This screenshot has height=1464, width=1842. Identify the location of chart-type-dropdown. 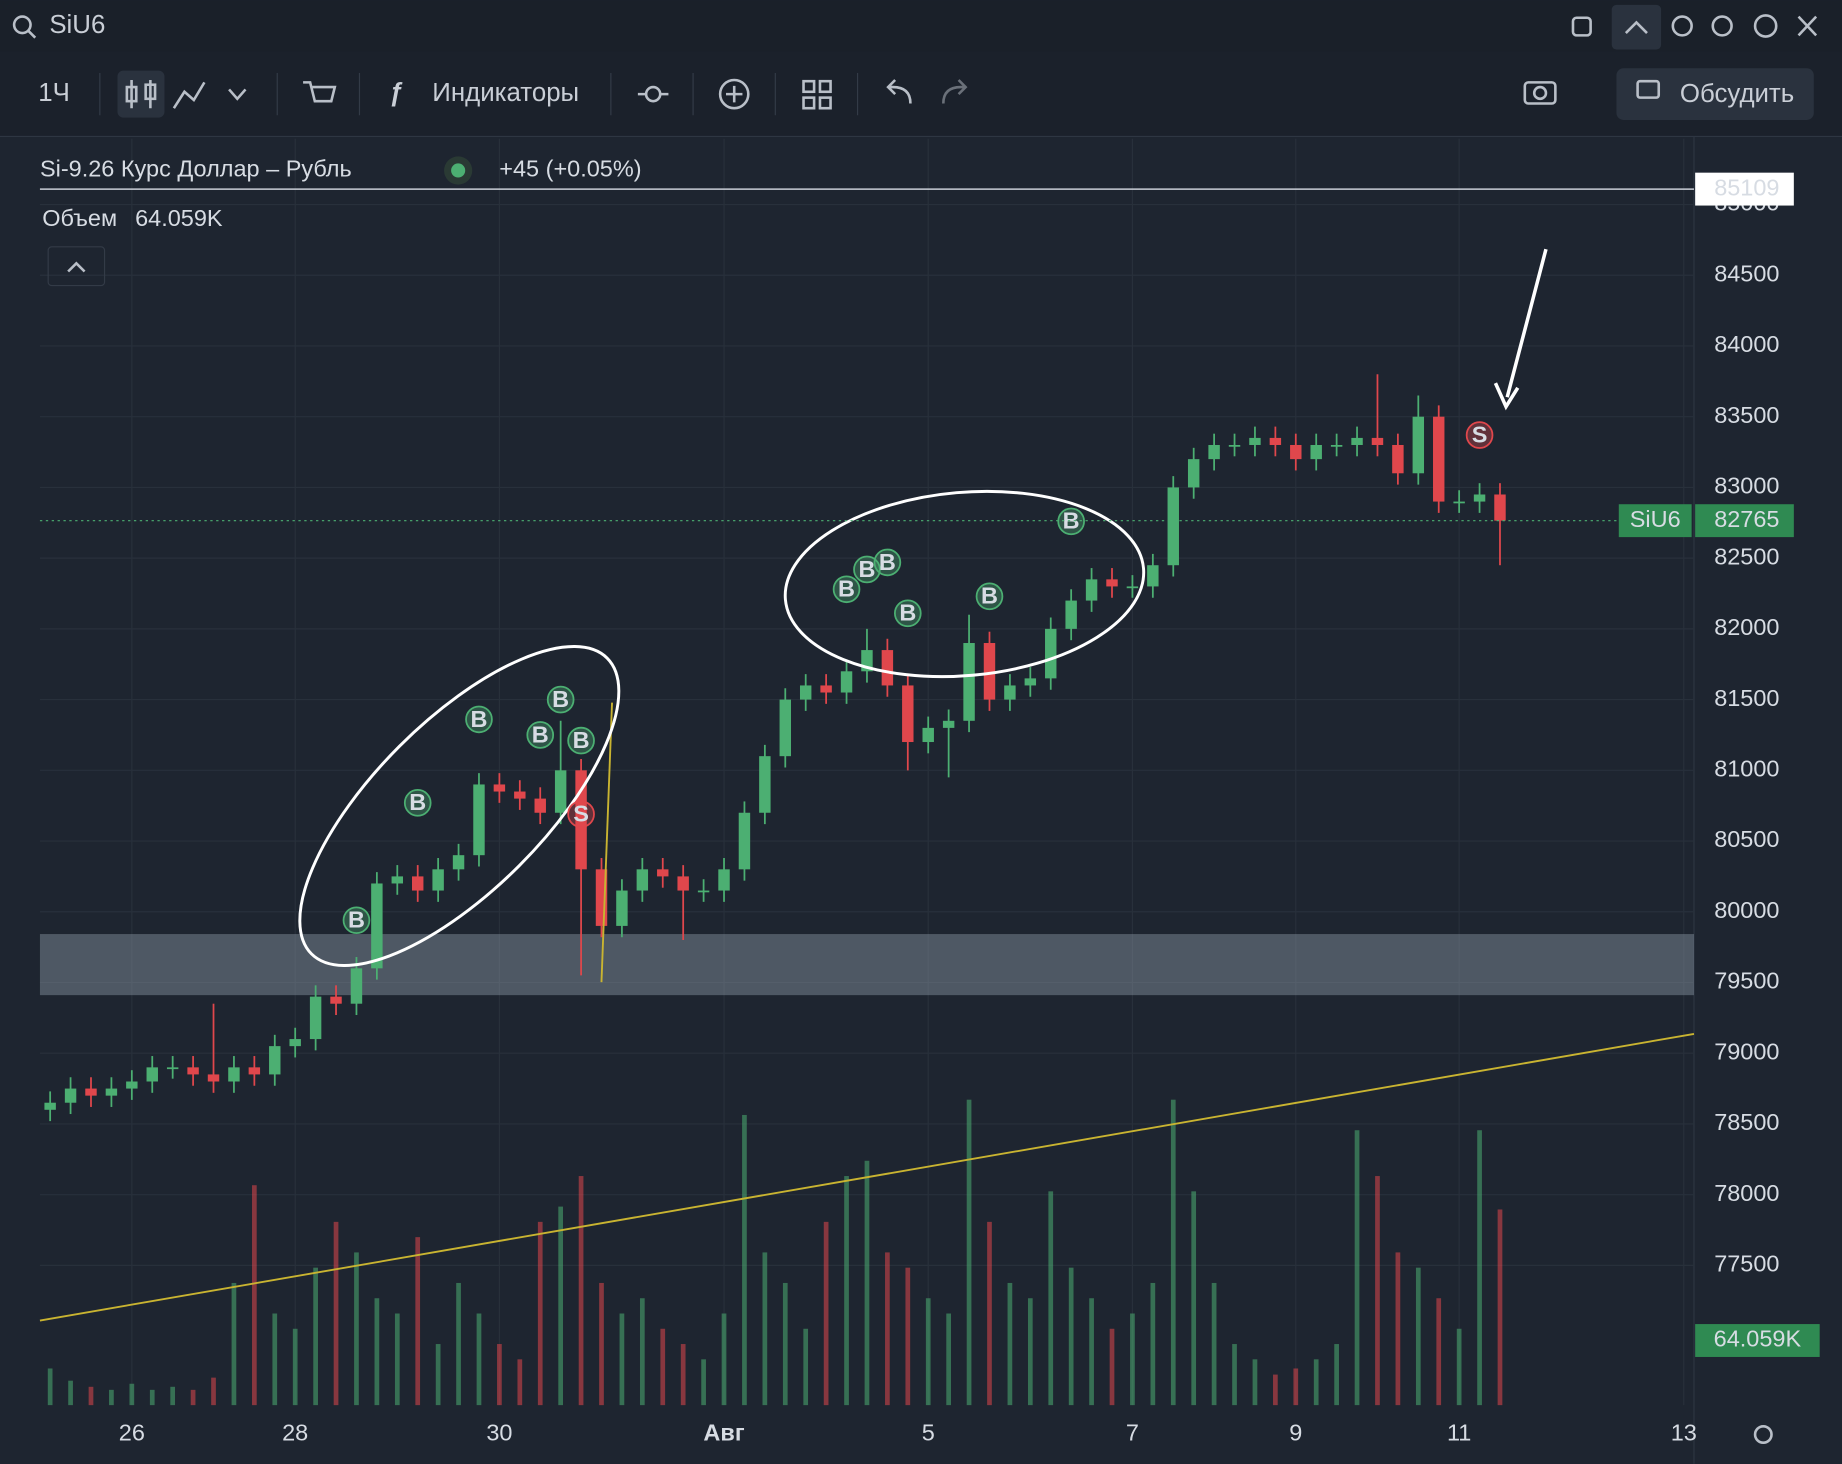
(237, 94).